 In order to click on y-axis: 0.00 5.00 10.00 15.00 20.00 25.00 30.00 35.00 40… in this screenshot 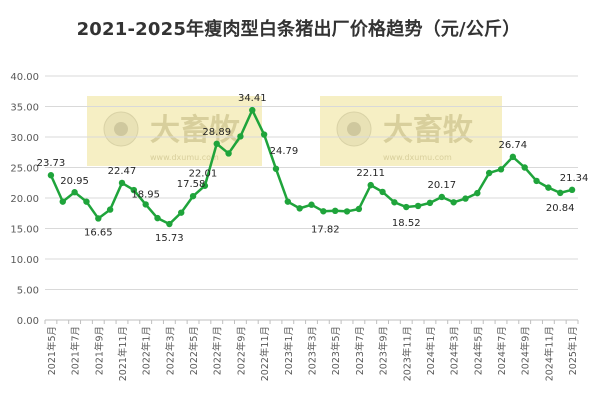, I will do `click(24, 199)`.